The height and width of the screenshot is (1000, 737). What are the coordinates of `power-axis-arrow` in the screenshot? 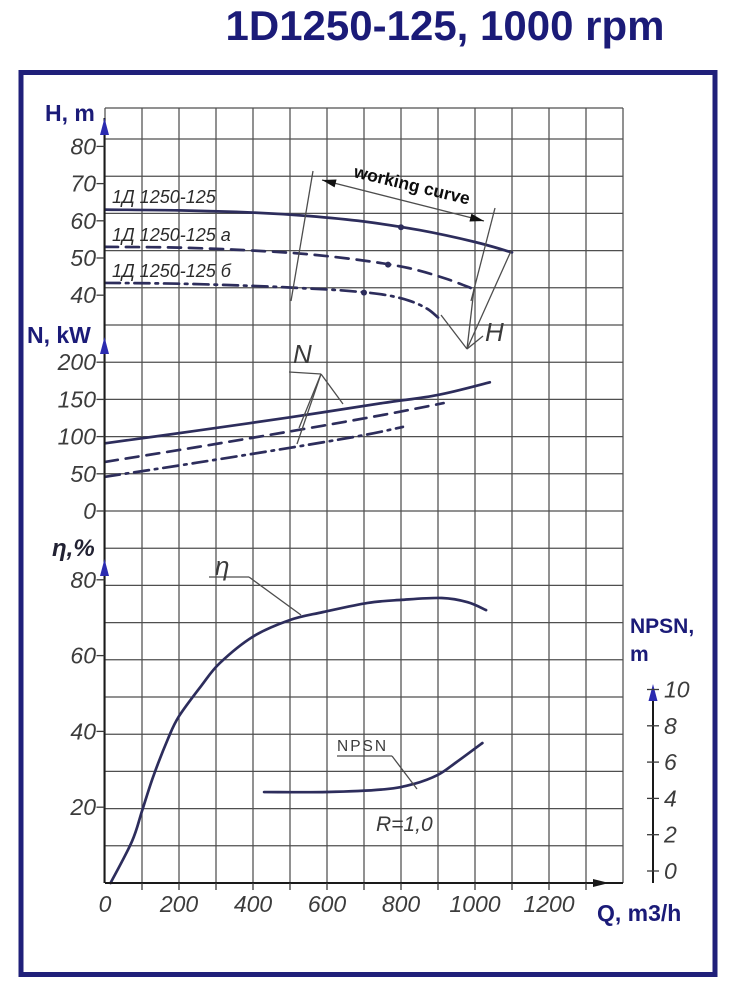 It's located at (104, 345).